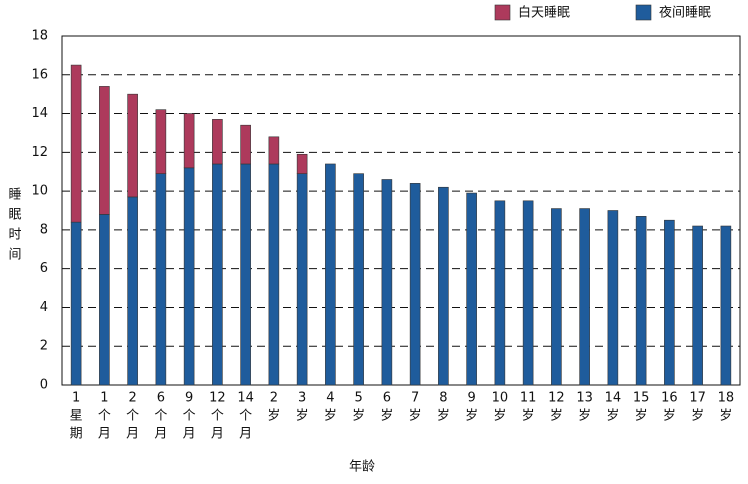 Image resolution: width=748 pixels, height=484 pixels. I want to click on y-axis-label: 时, so click(14, 235).